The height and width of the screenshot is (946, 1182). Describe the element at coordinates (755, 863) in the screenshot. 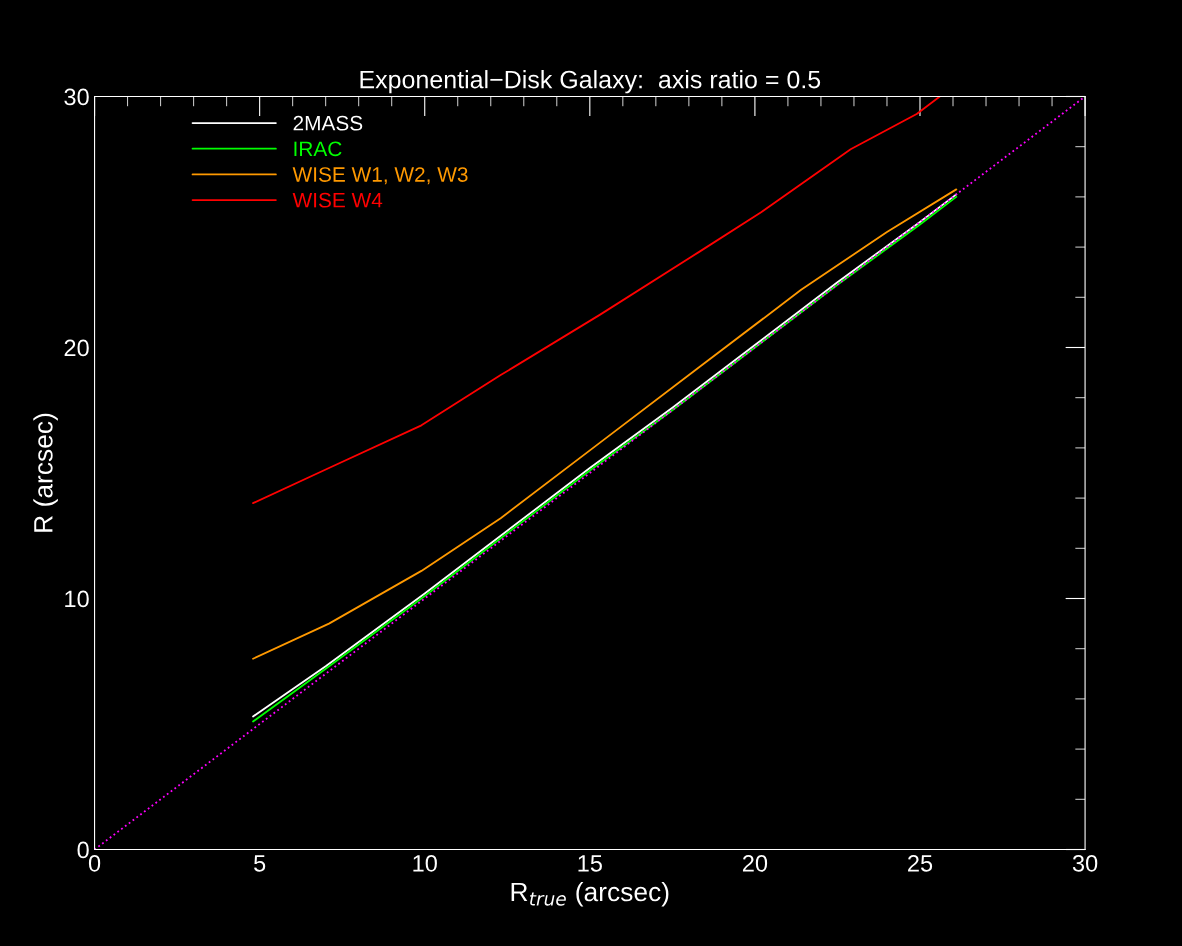

I see `x-tick-label: 20` at that location.